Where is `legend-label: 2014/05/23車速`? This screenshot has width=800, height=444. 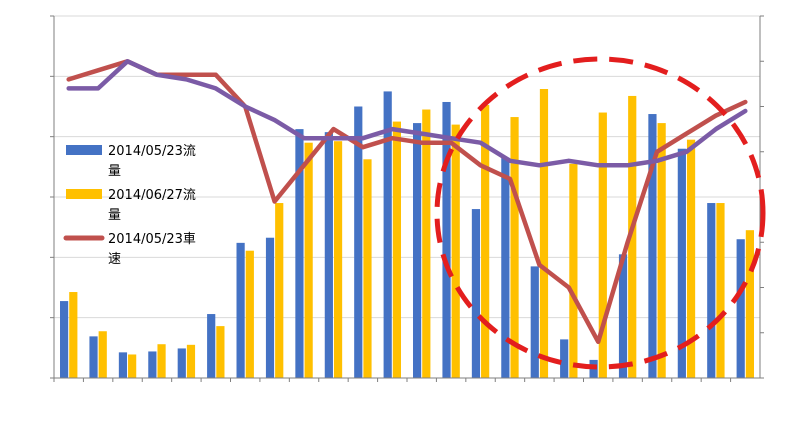
legend-label: 2014/05/23車速 is located at coordinates (152, 249).